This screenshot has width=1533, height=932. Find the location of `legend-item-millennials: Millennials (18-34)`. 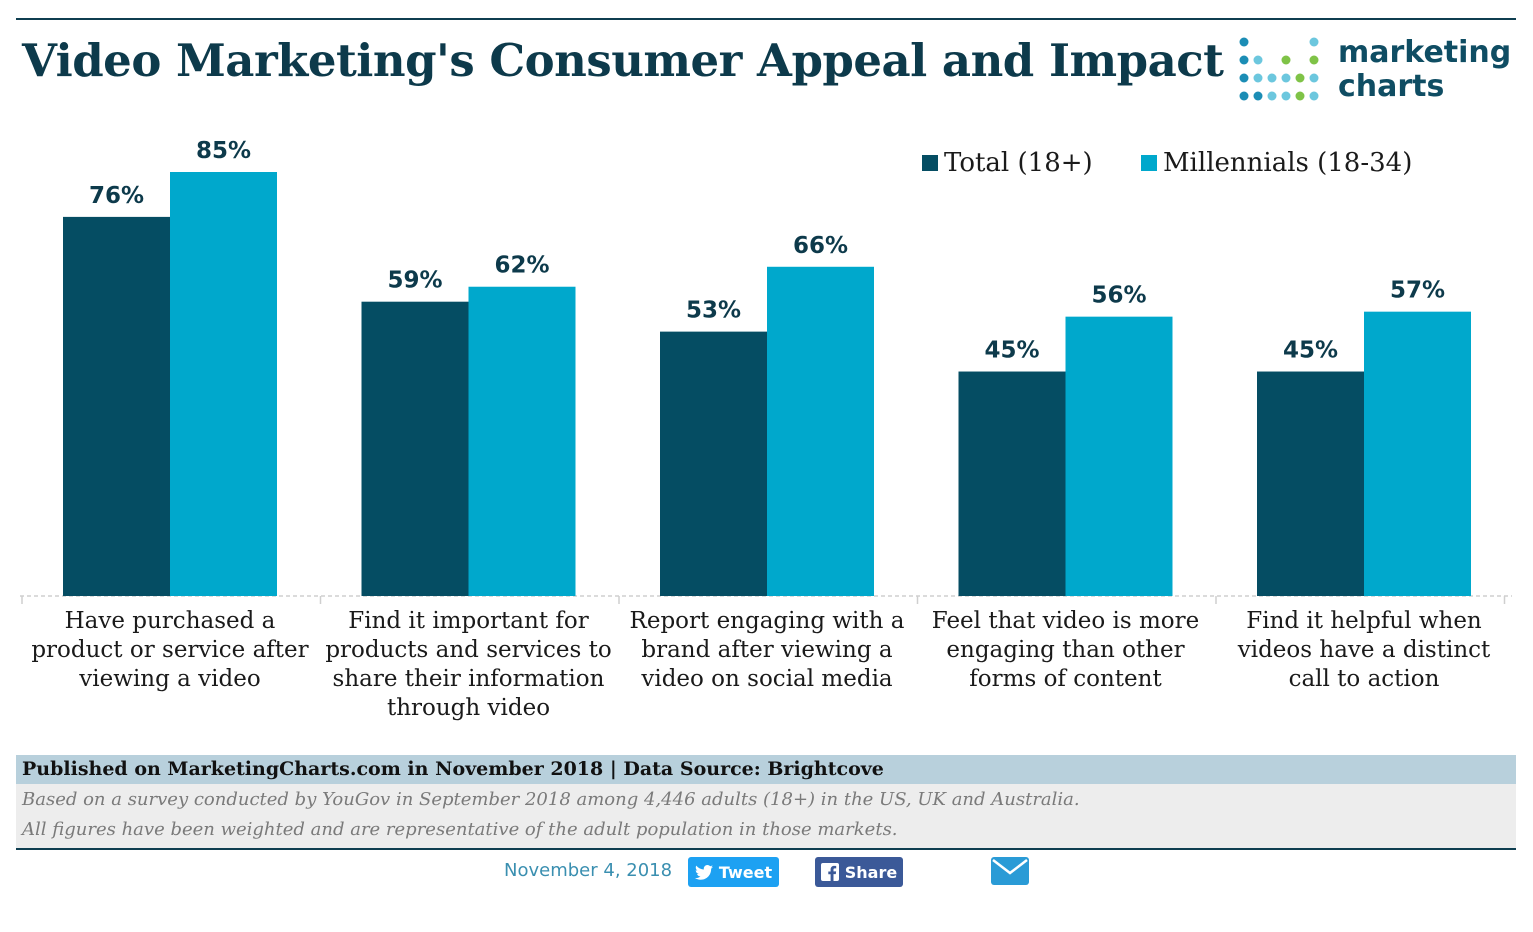

legend-item-millennials: Millennials (18-34) is located at coordinates (1276, 163).